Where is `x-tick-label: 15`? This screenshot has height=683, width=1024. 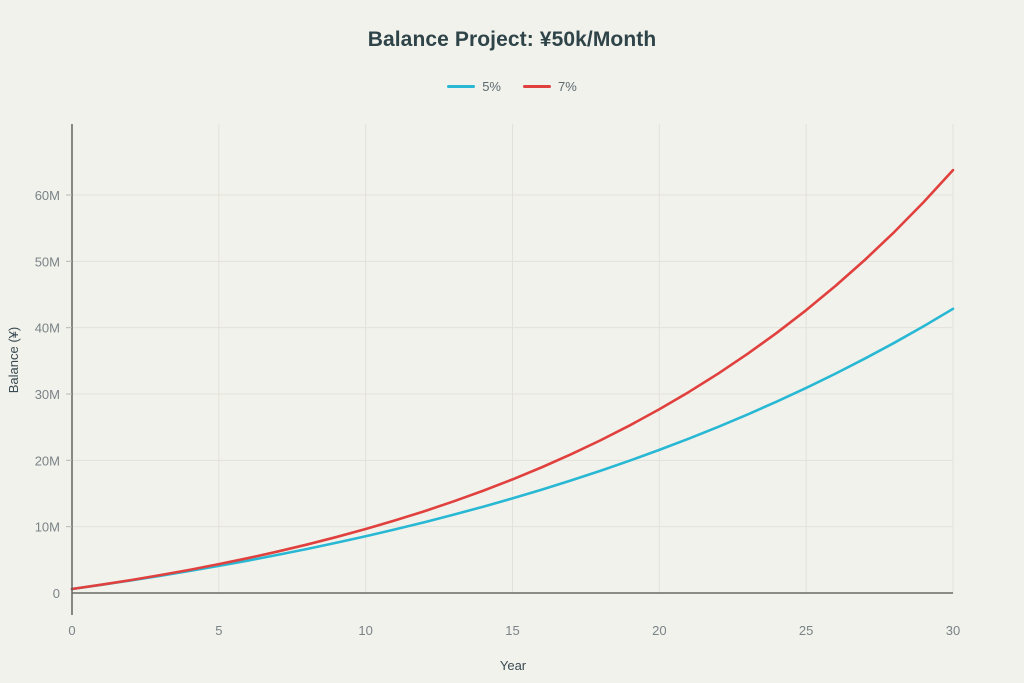
x-tick-label: 15 is located at coordinates (512, 630).